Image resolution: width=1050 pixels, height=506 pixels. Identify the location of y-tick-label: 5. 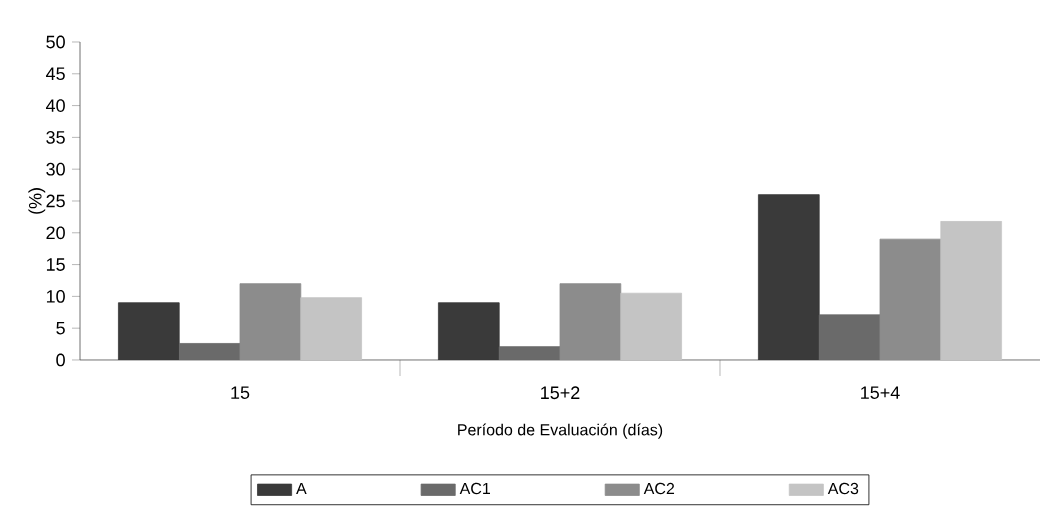
(60, 328).